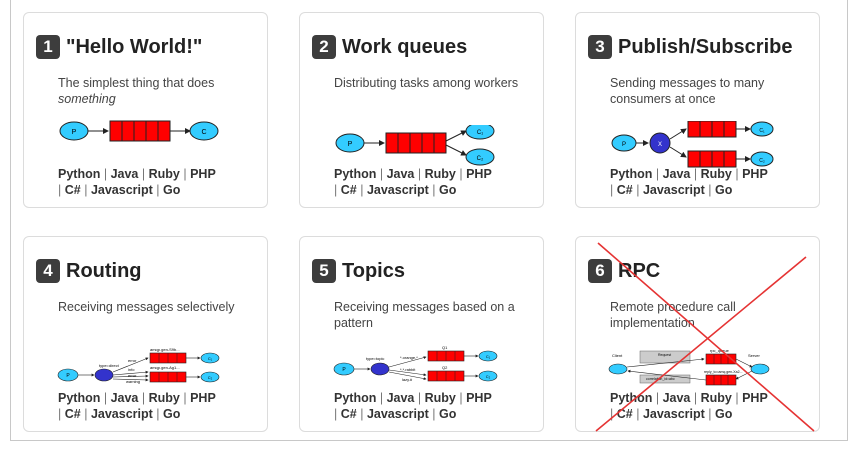  I want to click on svg-text: C₁, so click(480, 133).